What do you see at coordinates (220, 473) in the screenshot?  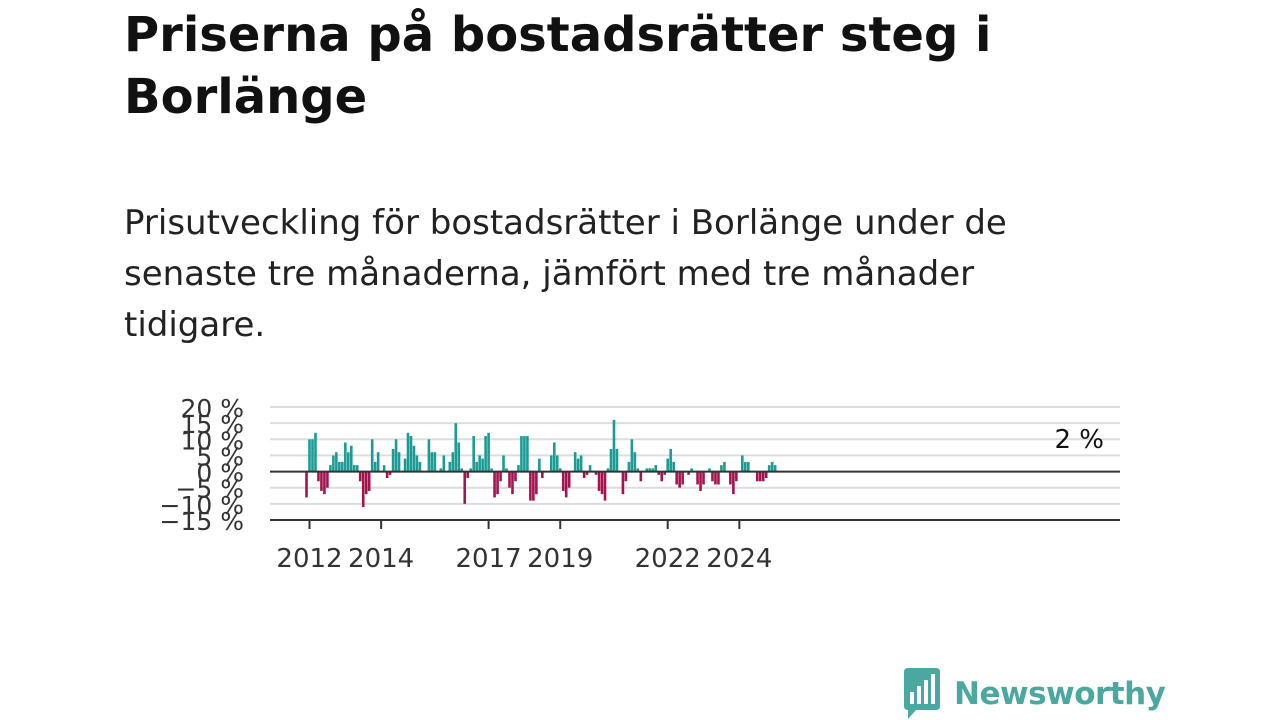 I see `y-tick-label: 0 %` at bounding box center [220, 473].